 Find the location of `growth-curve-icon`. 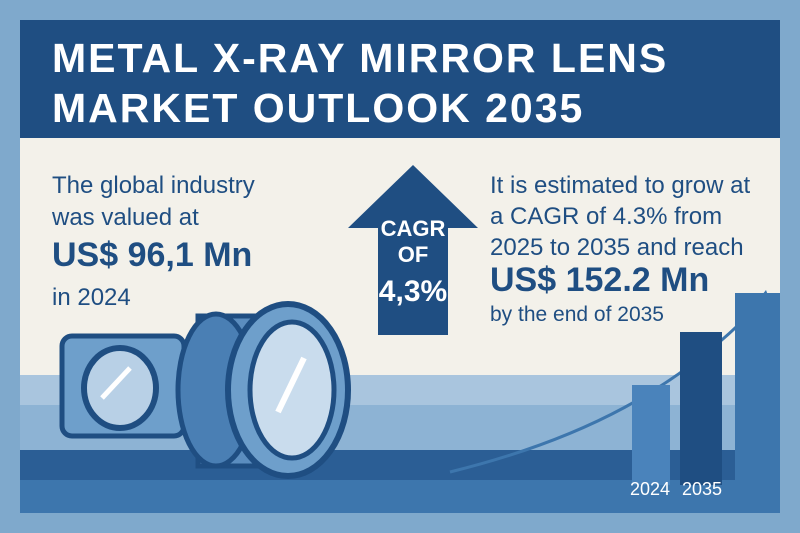

growth-curve-icon is located at coordinates (608, 385).